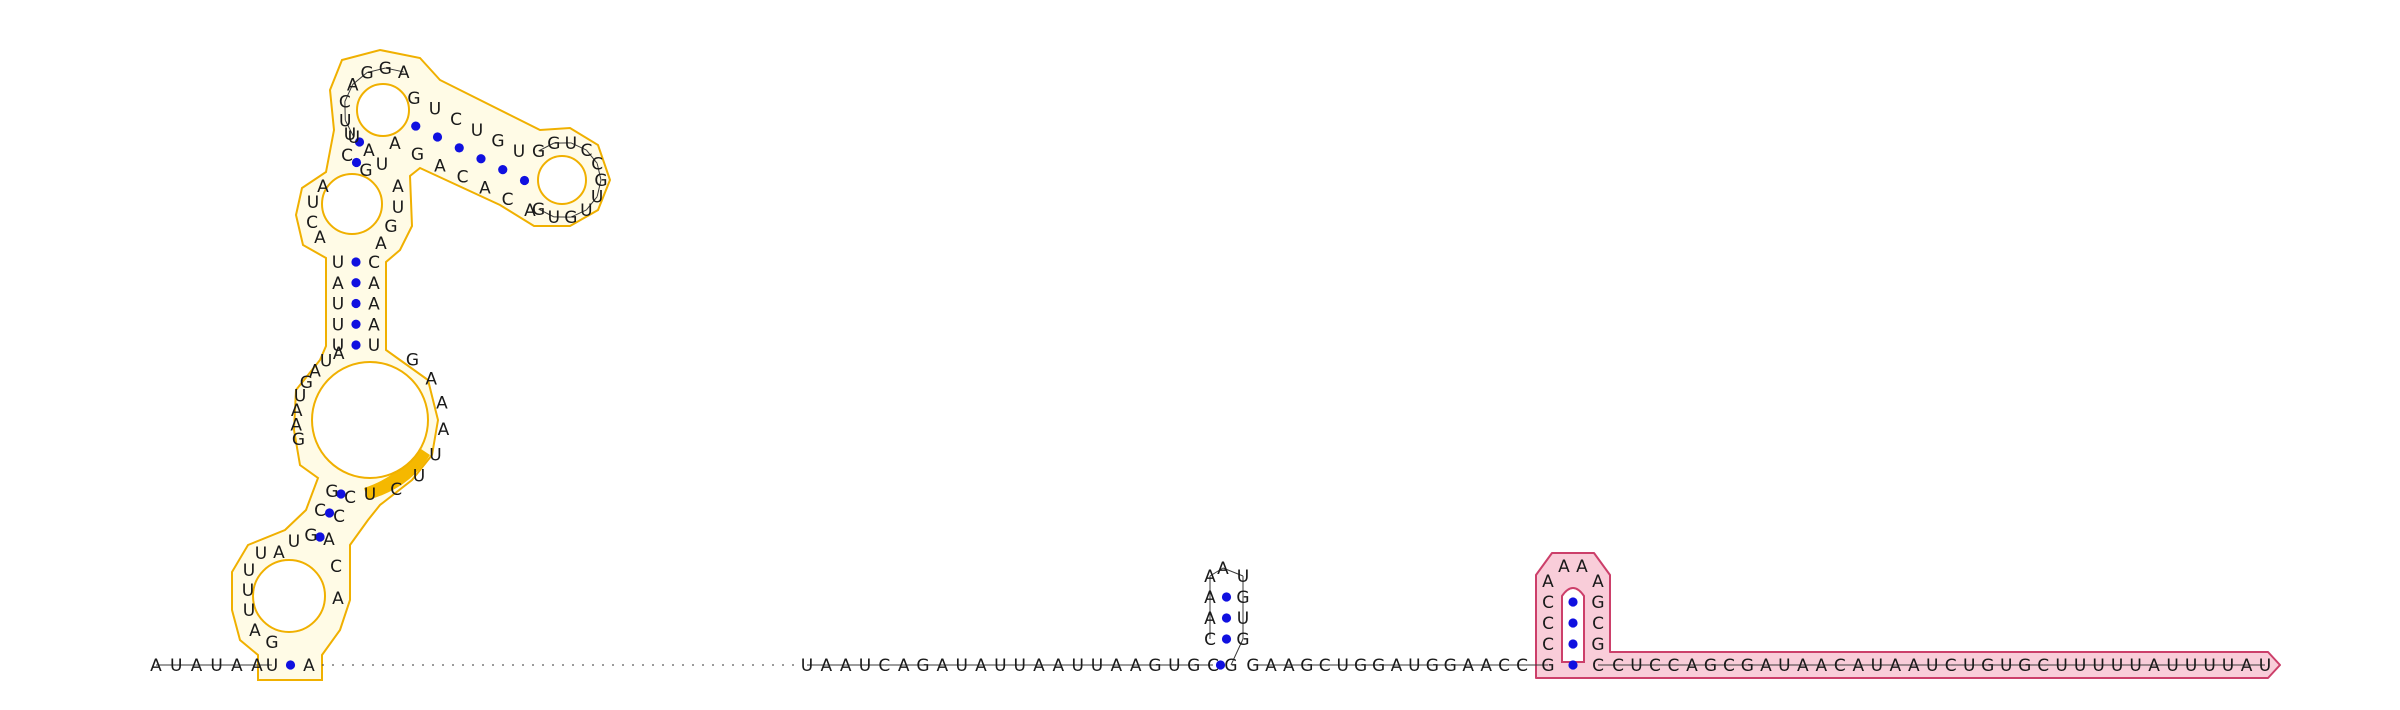 This screenshot has width=2400, height=710. I want to click on nucleotide-b5_5: U, so click(519, 152).